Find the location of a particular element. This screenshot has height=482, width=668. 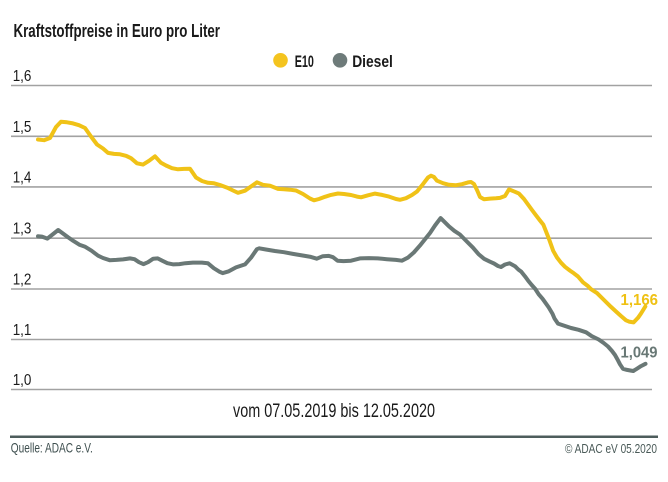

svg-text: 1,3 is located at coordinates (22, 229).